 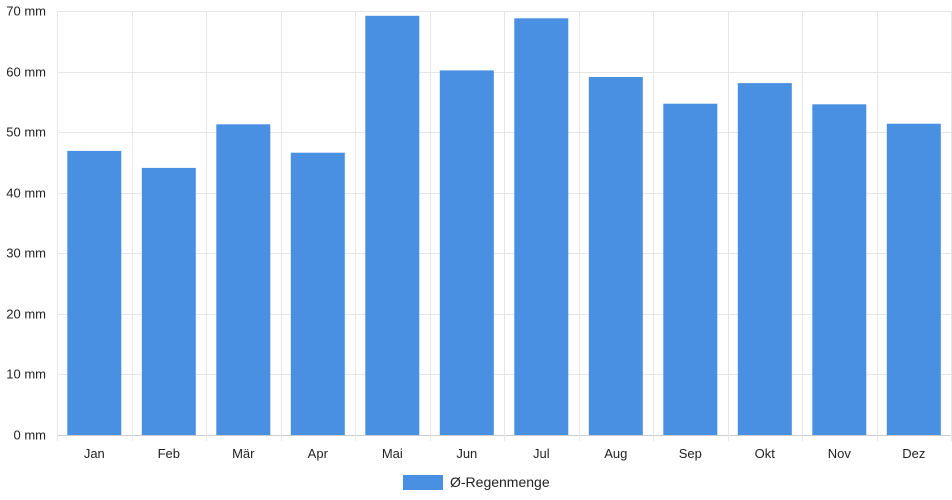 What do you see at coordinates (840, 453) in the screenshot?
I see `x-tick-label: Nov` at bounding box center [840, 453].